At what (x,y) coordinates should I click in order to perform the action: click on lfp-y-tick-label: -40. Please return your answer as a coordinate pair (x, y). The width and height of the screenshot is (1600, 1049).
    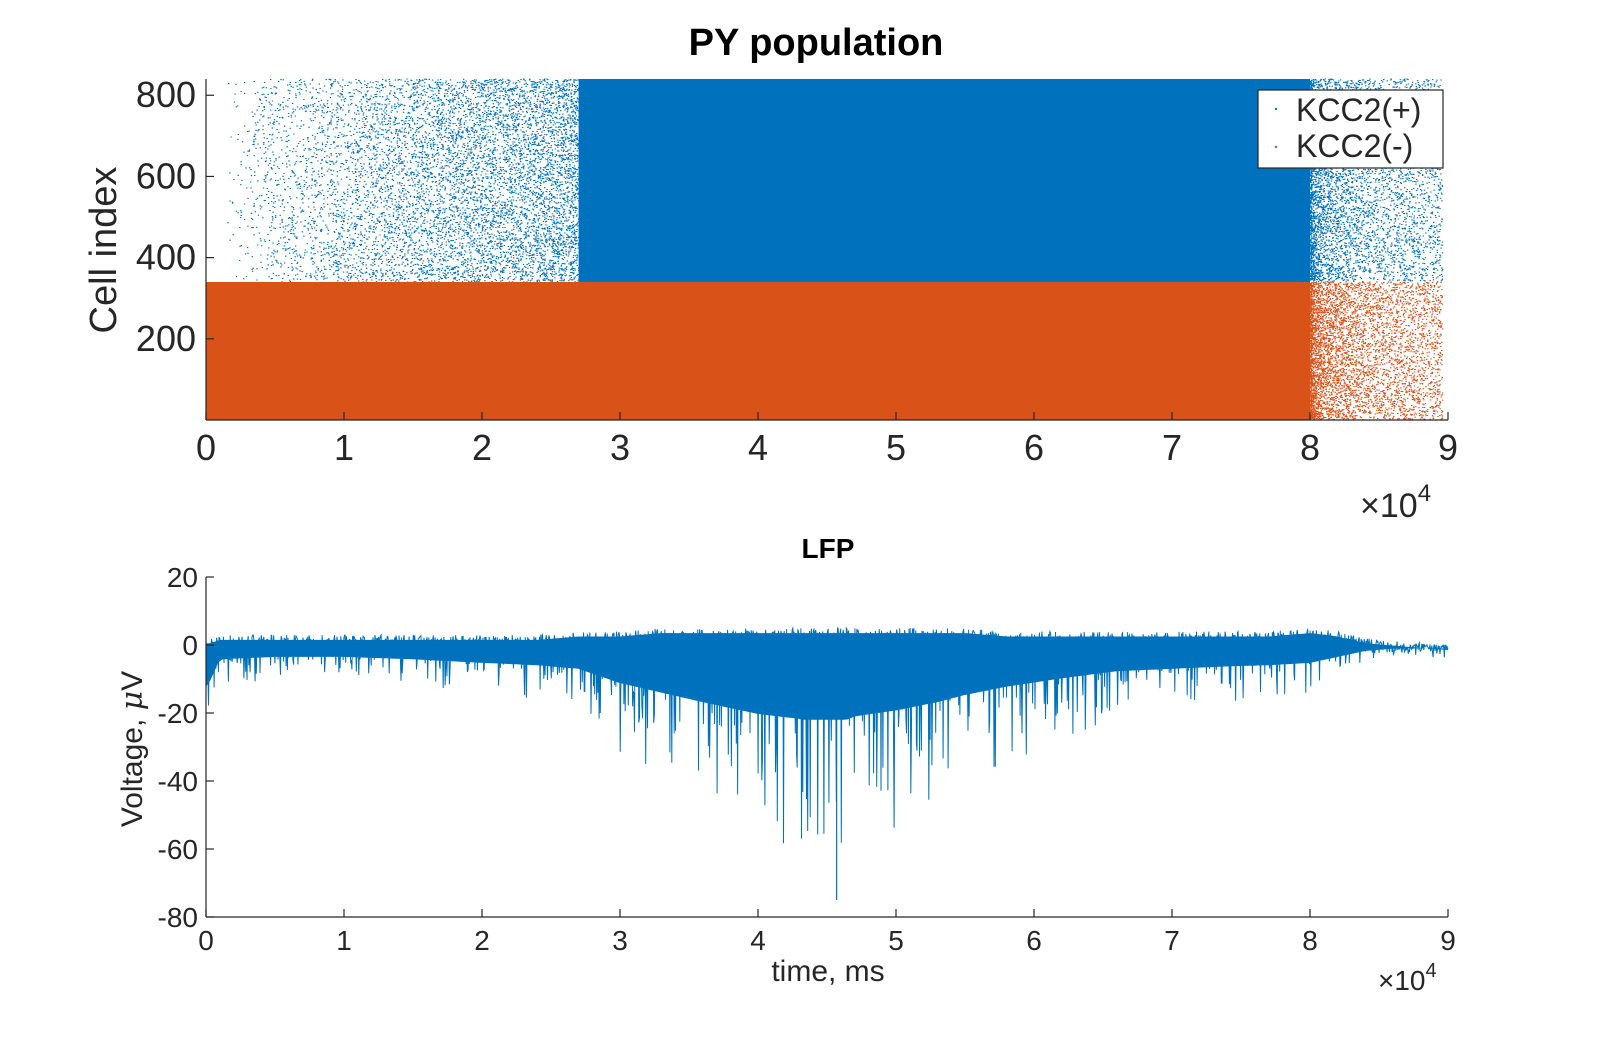
    Looking at the image, I should click on (178, 781).